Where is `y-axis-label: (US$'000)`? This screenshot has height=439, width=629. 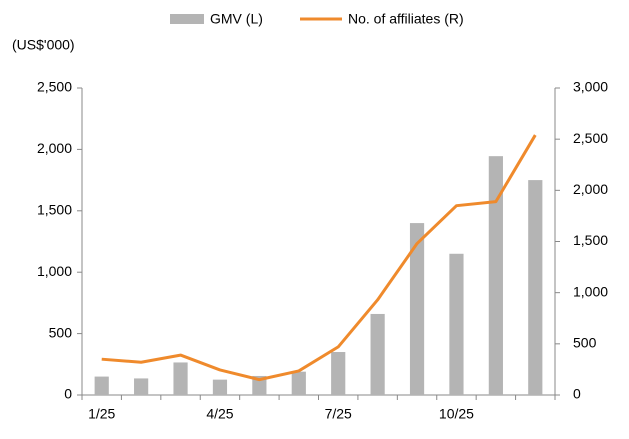
y-axis-label: (US$'000) is located at coordinates (43, 45).